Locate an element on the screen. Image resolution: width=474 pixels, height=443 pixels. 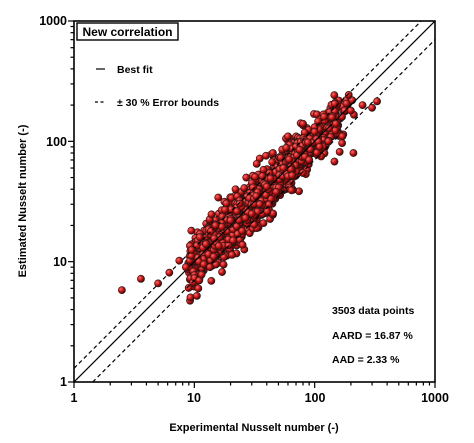
box-label: New correlation is located at coordinates (127, 32).